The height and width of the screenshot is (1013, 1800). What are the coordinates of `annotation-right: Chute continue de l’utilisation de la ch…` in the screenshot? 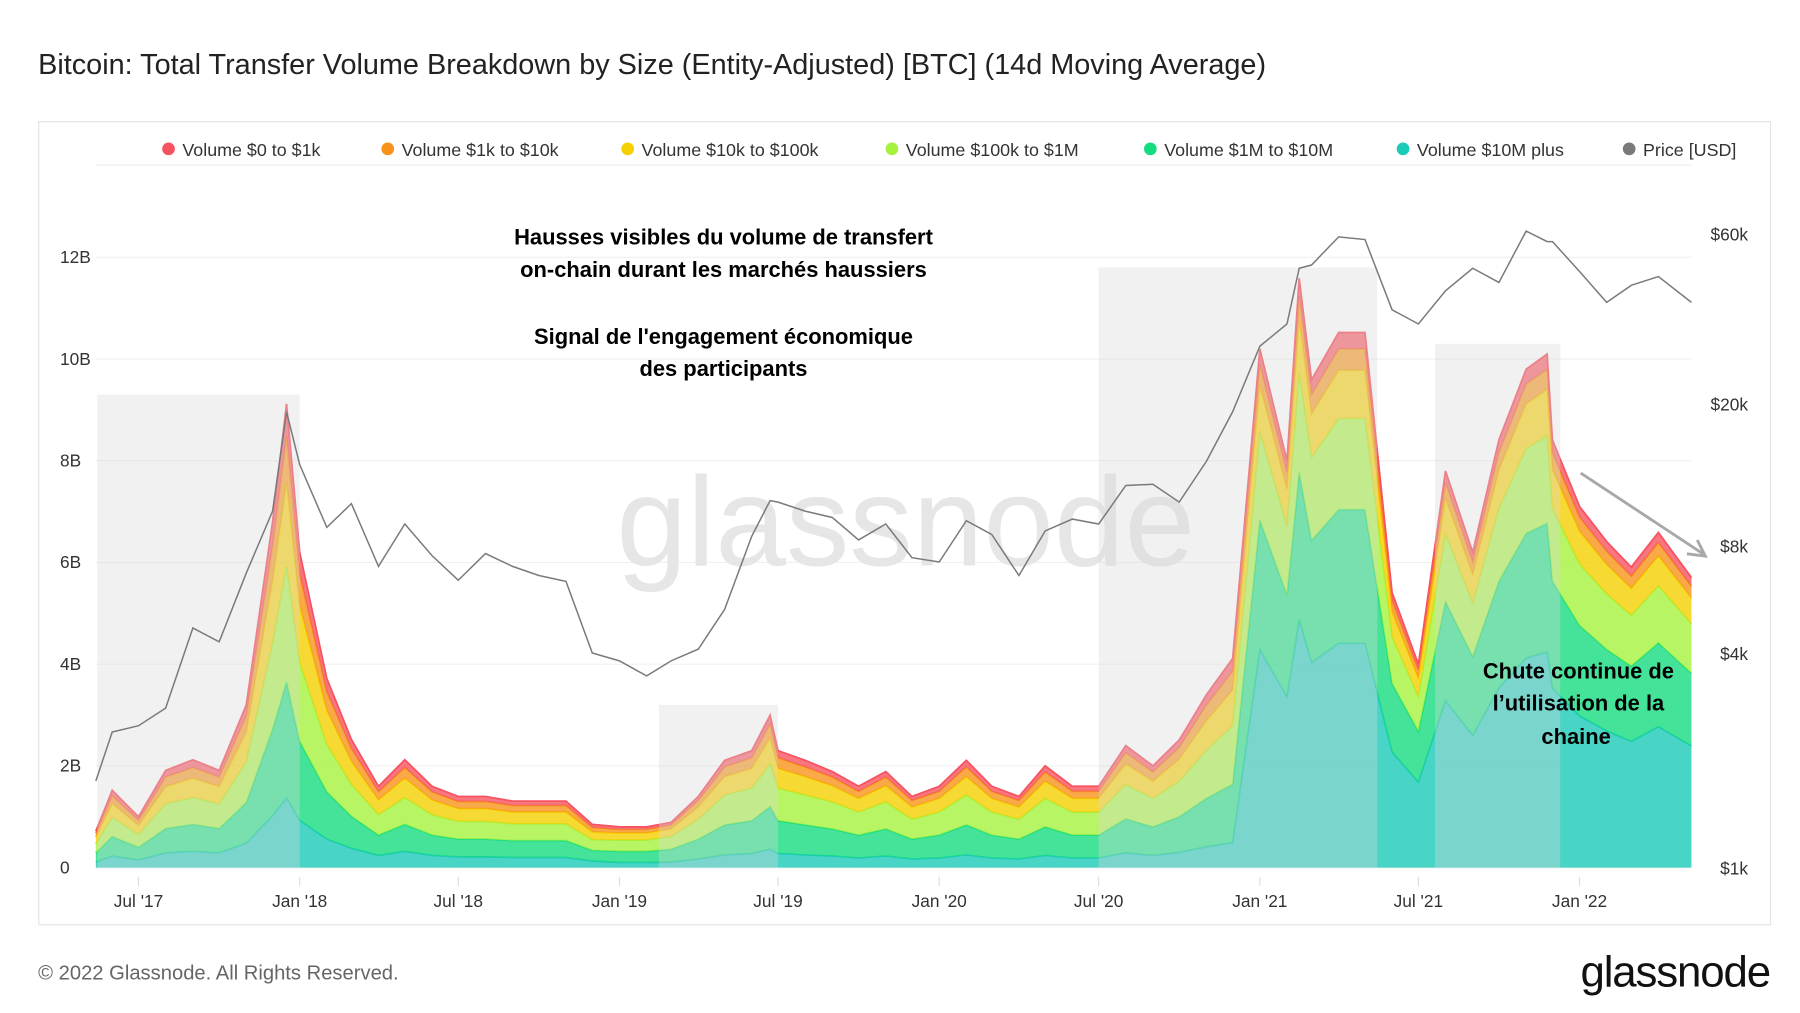 It's located at (1578, 703).